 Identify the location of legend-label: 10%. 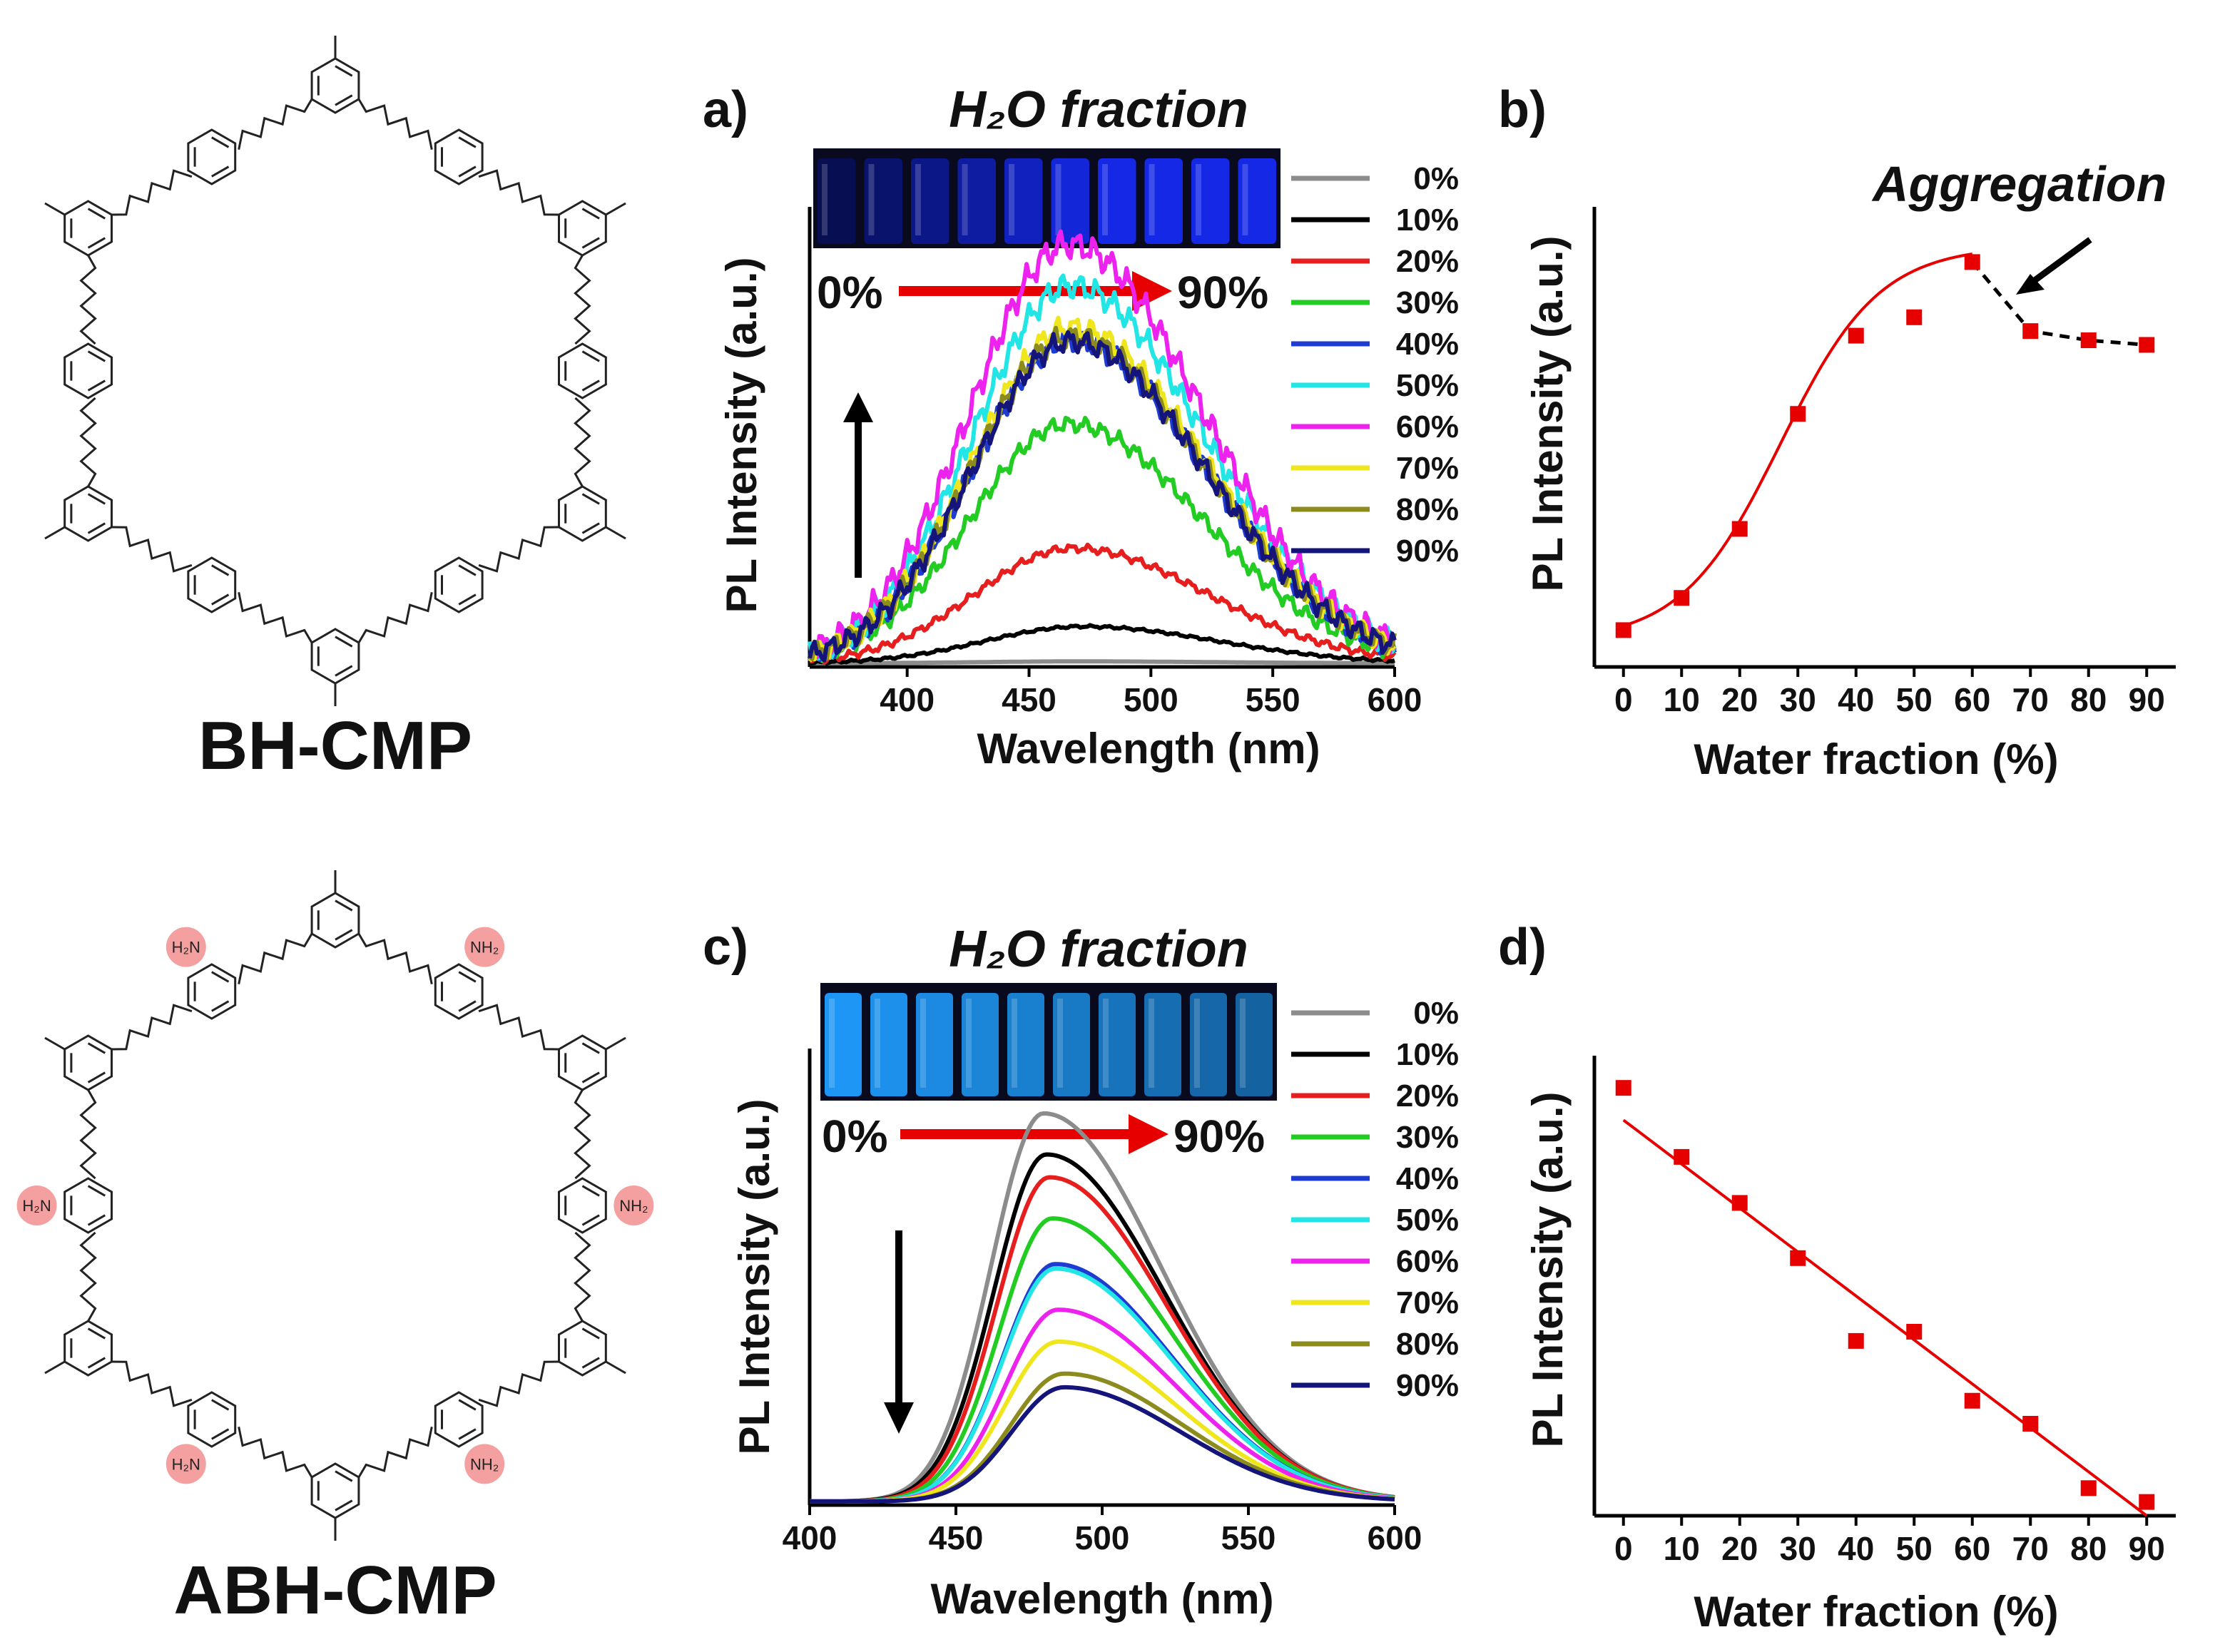
(1427, 1054).